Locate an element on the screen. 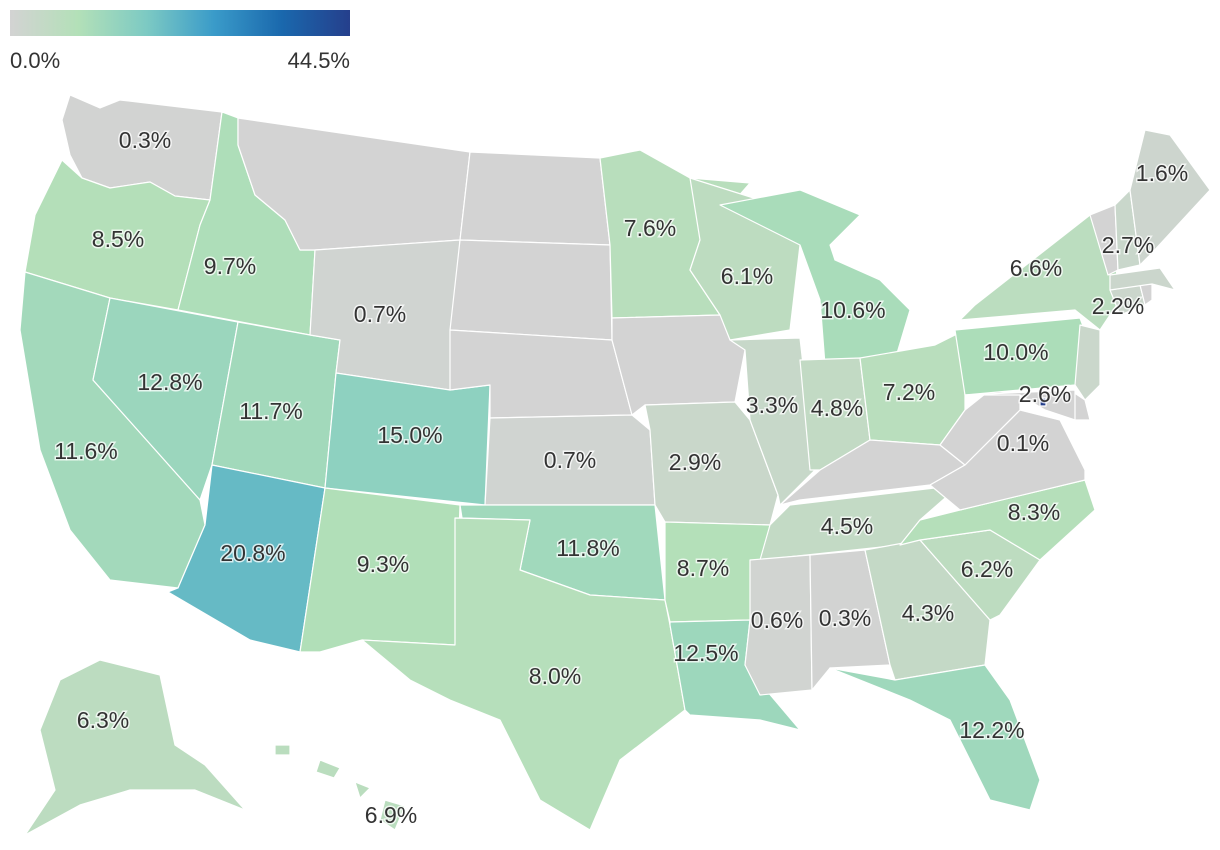  state-label-ar: 8.7% is located at coordinates (703, 568).